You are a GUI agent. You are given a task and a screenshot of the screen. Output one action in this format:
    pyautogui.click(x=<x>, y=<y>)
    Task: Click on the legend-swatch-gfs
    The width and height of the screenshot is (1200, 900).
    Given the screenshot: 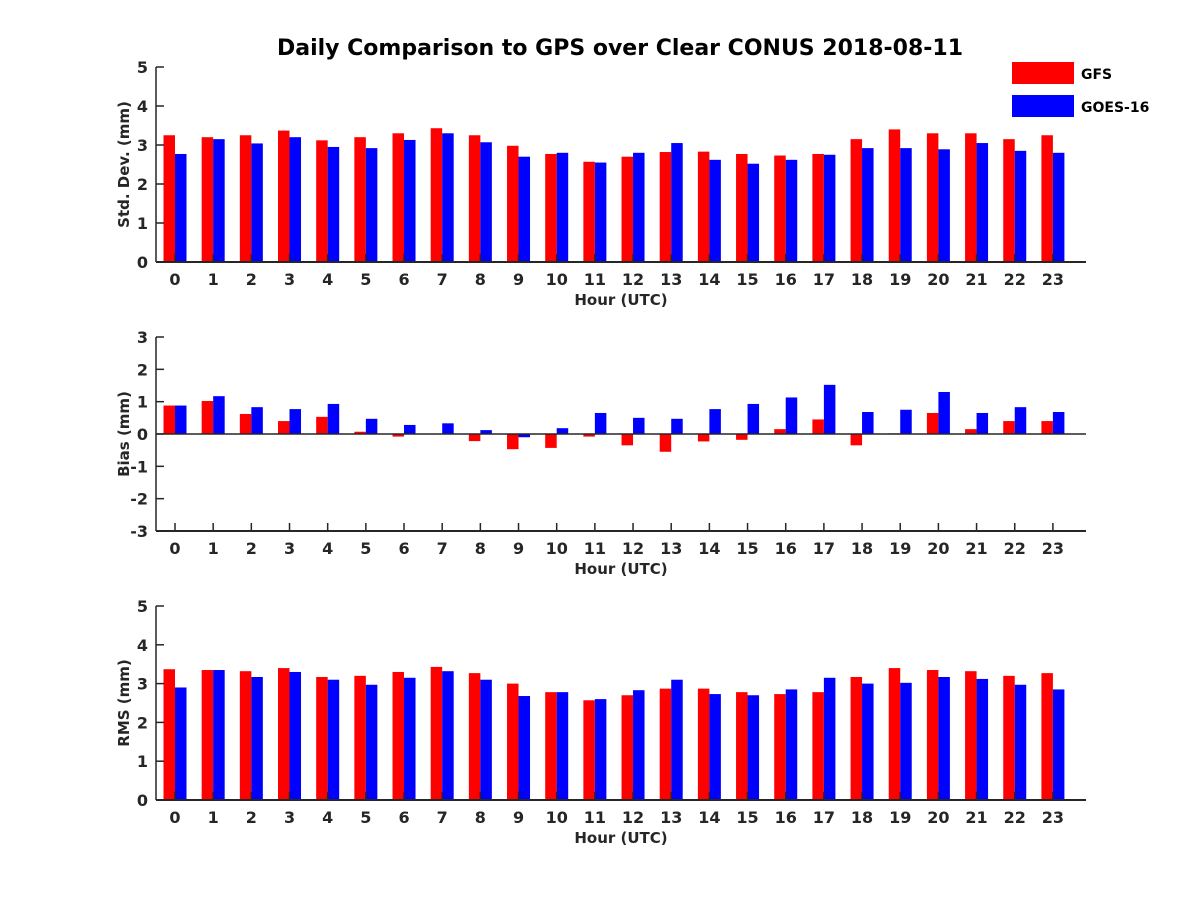 What is the action you would take?
    pyautogui.click(x=1043, y=73)
    